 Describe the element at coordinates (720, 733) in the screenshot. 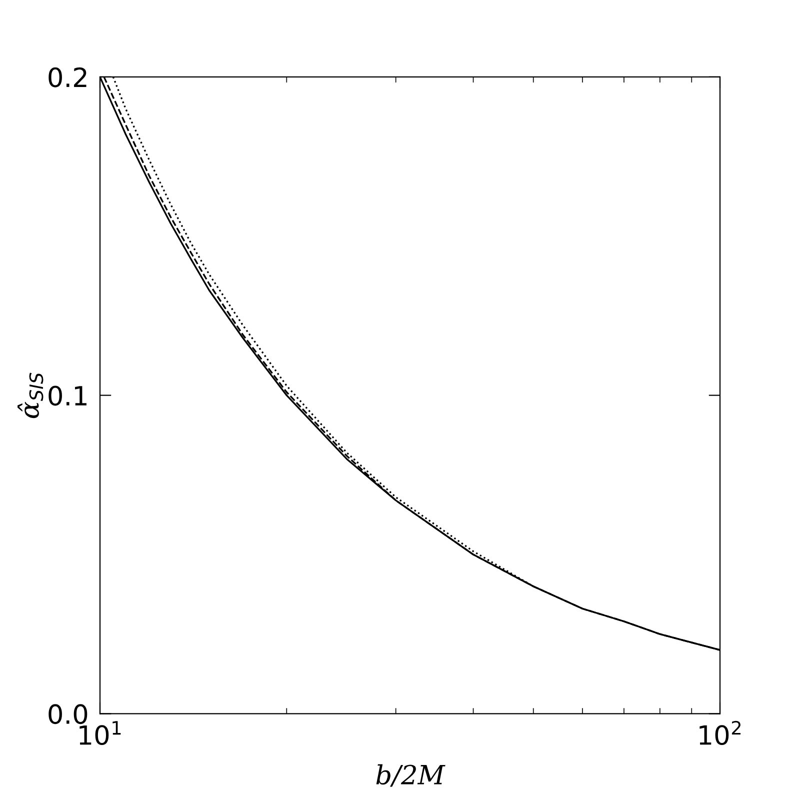

I see `x-tick-label: 10$^{2}$` at that location.